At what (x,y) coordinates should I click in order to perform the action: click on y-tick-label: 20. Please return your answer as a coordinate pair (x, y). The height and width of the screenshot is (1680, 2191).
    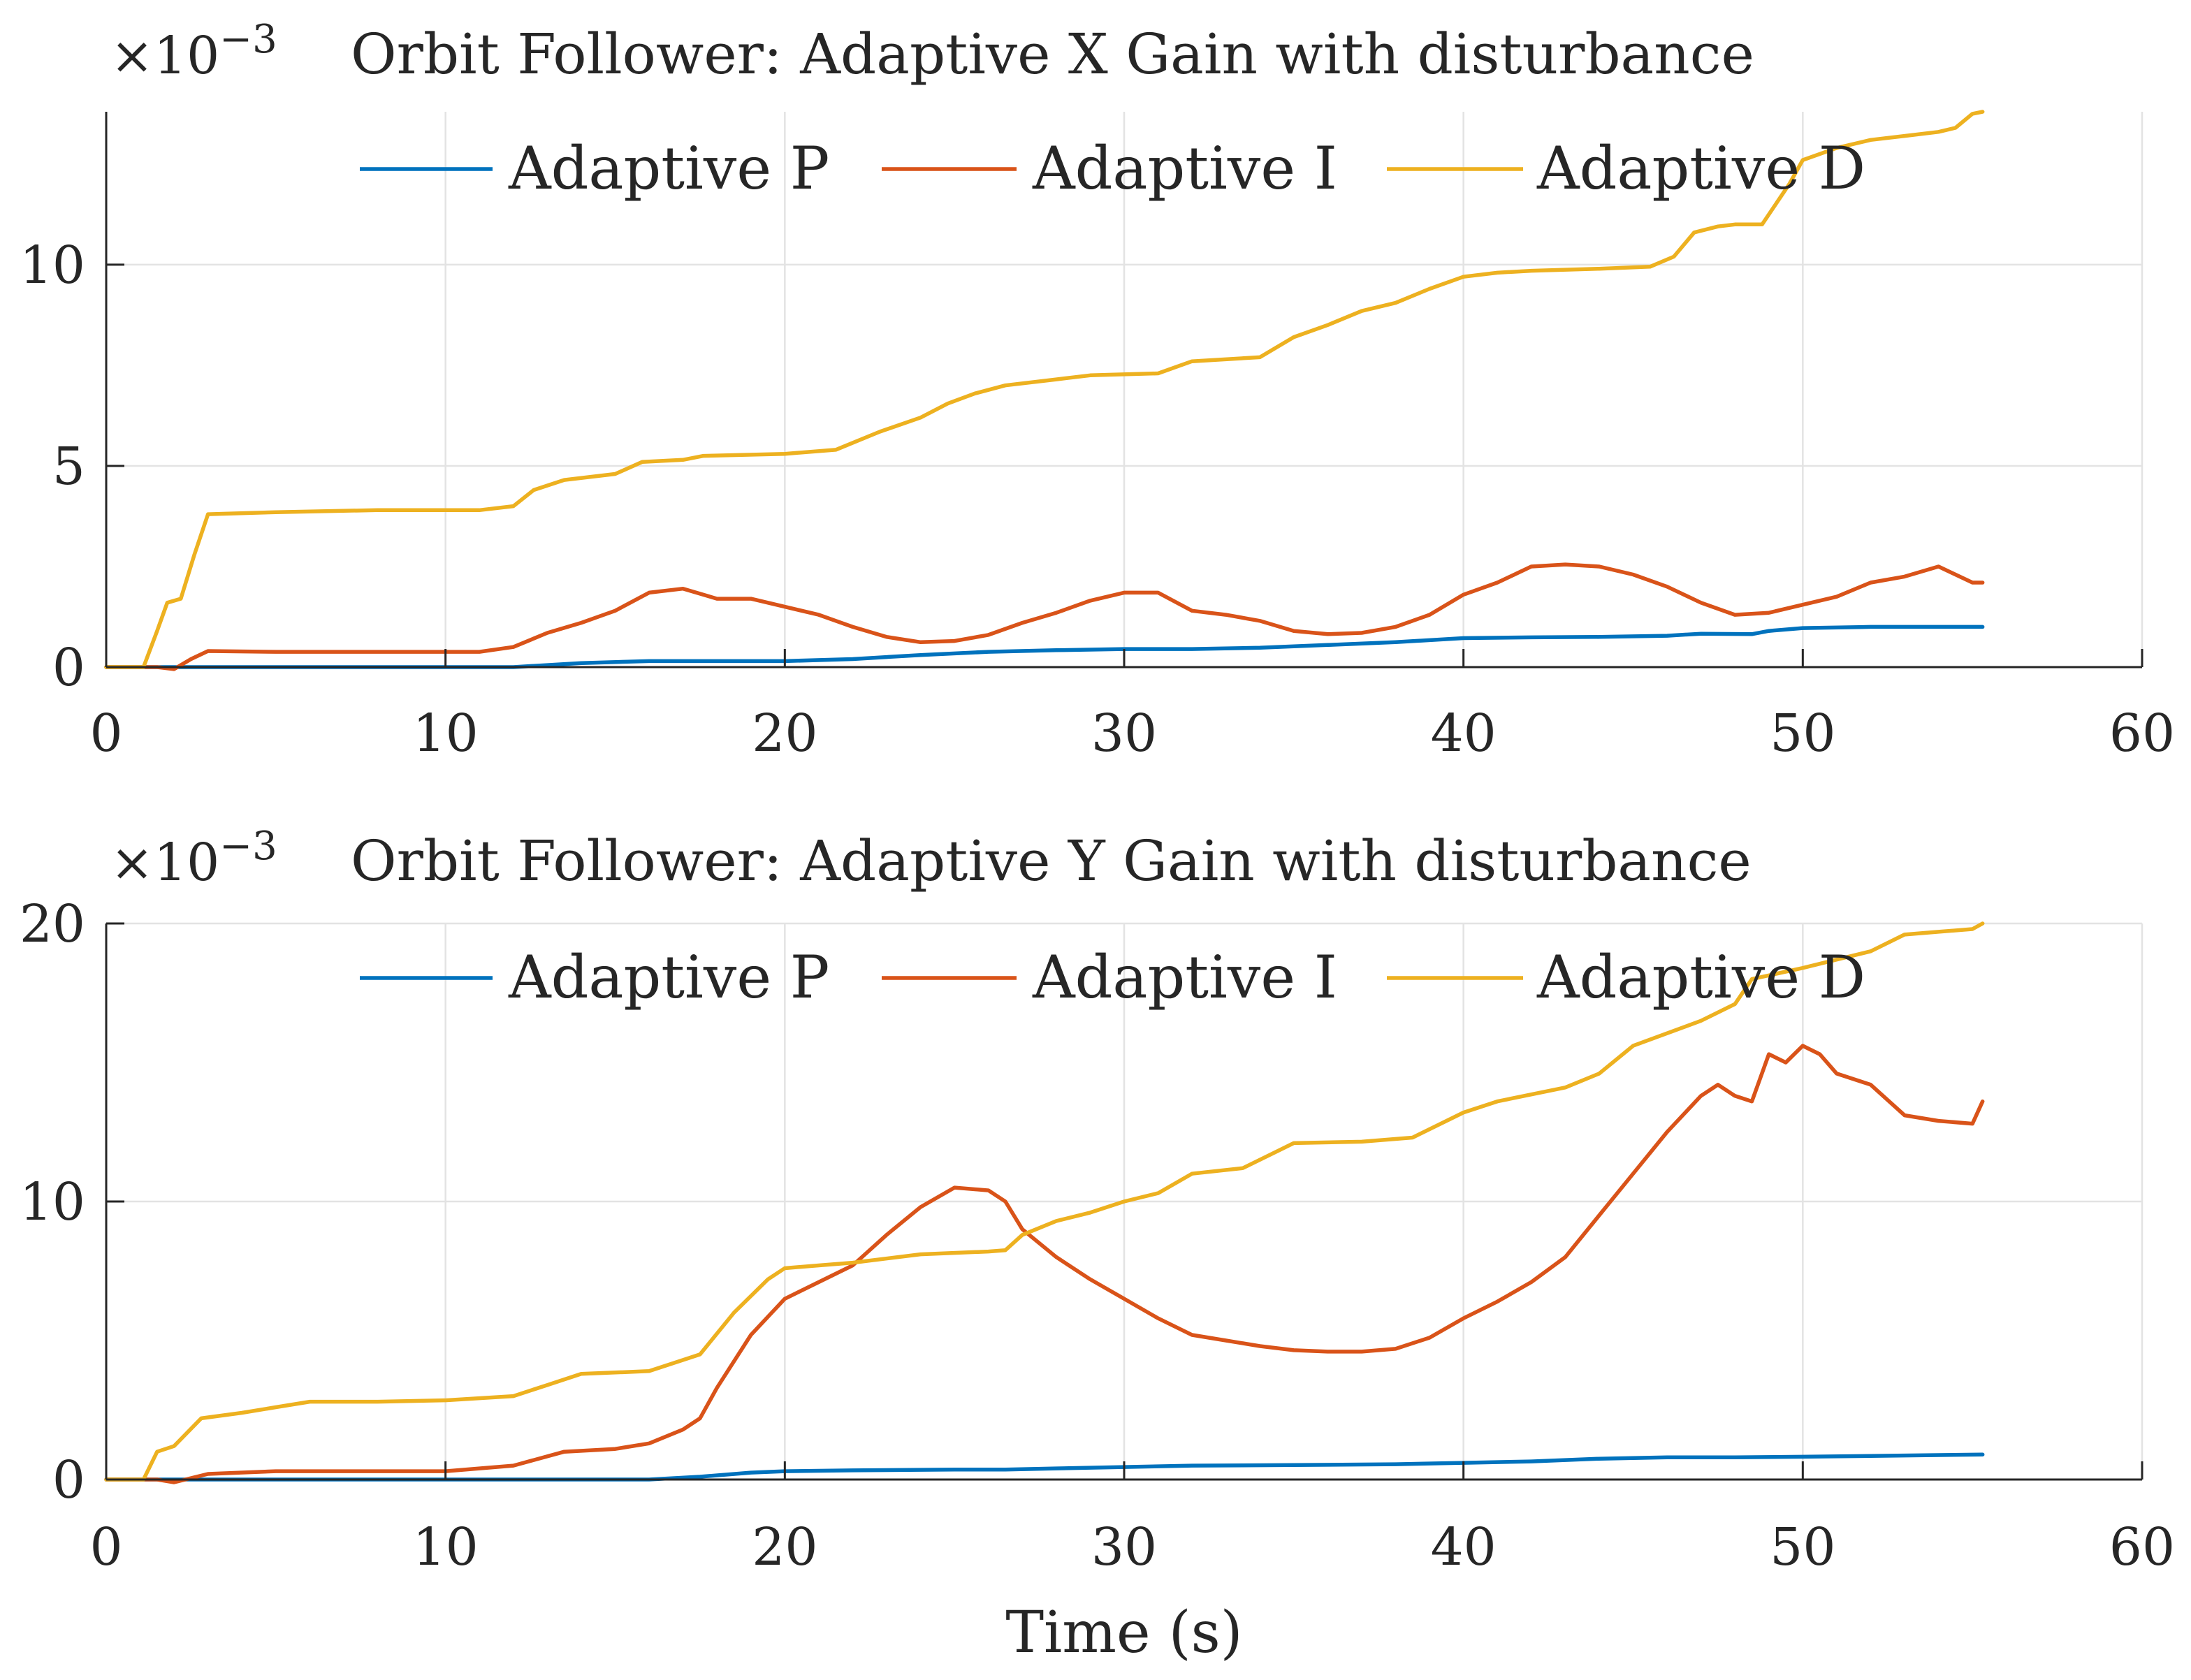
    Looking at the image, I should click on (52, 924).